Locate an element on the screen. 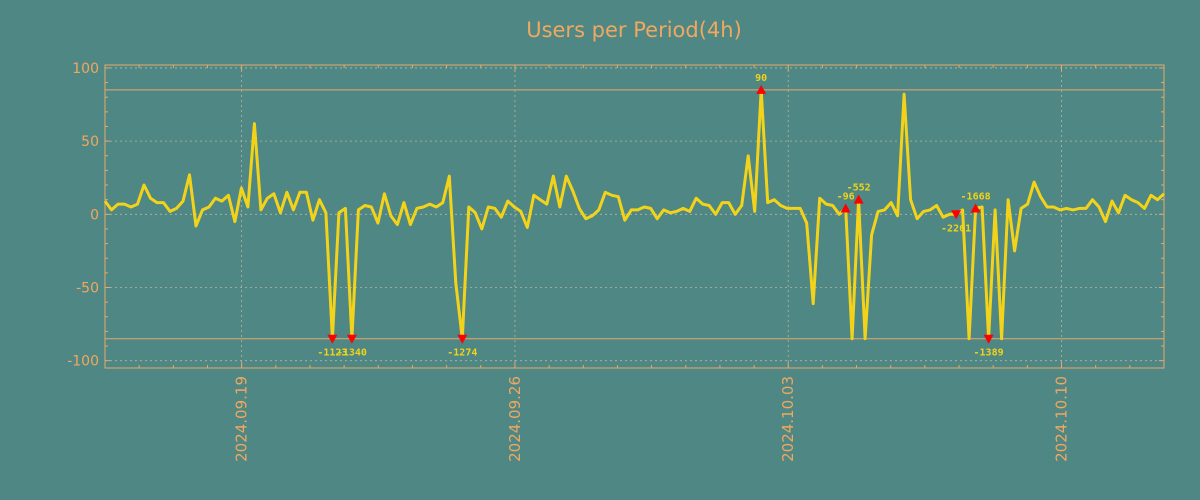 The image size is (1200, 500). y-tick-label: 0 is located at coordinates (94, 215).